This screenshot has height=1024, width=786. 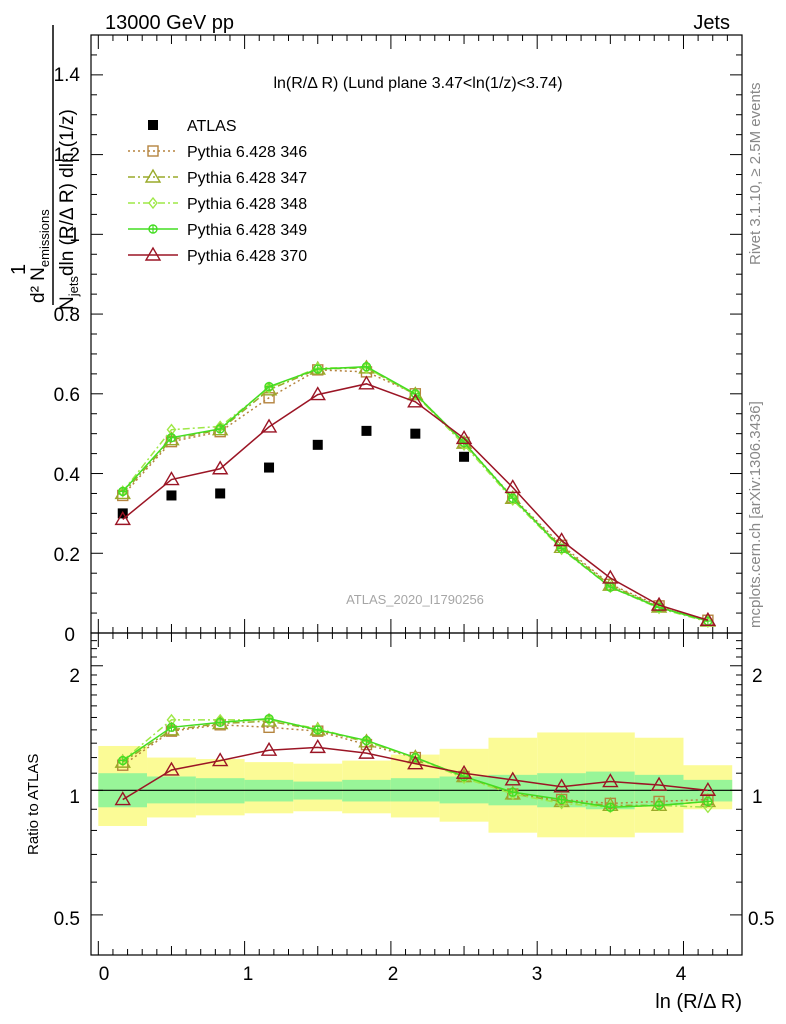 I want to click on legend-label: Pythia 6.428 370, so click(x=247, y=256).